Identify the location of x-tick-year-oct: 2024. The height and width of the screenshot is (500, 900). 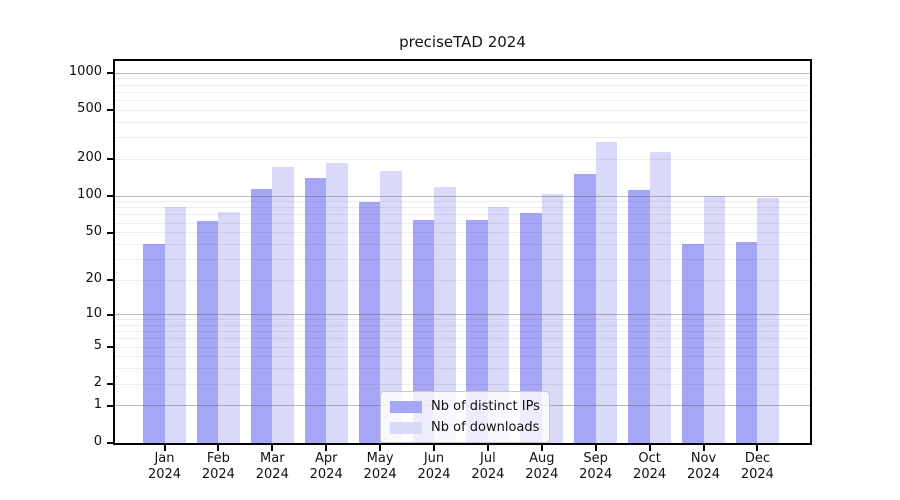
(650, 474).